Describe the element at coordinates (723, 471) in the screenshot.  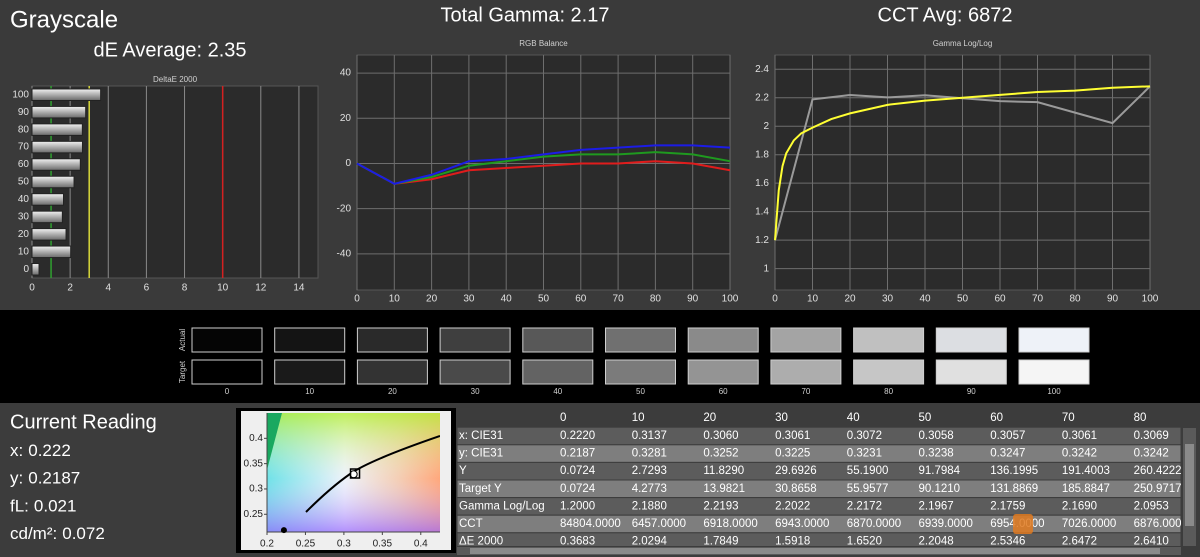
I see `table-cell: 11.8290` at that location.